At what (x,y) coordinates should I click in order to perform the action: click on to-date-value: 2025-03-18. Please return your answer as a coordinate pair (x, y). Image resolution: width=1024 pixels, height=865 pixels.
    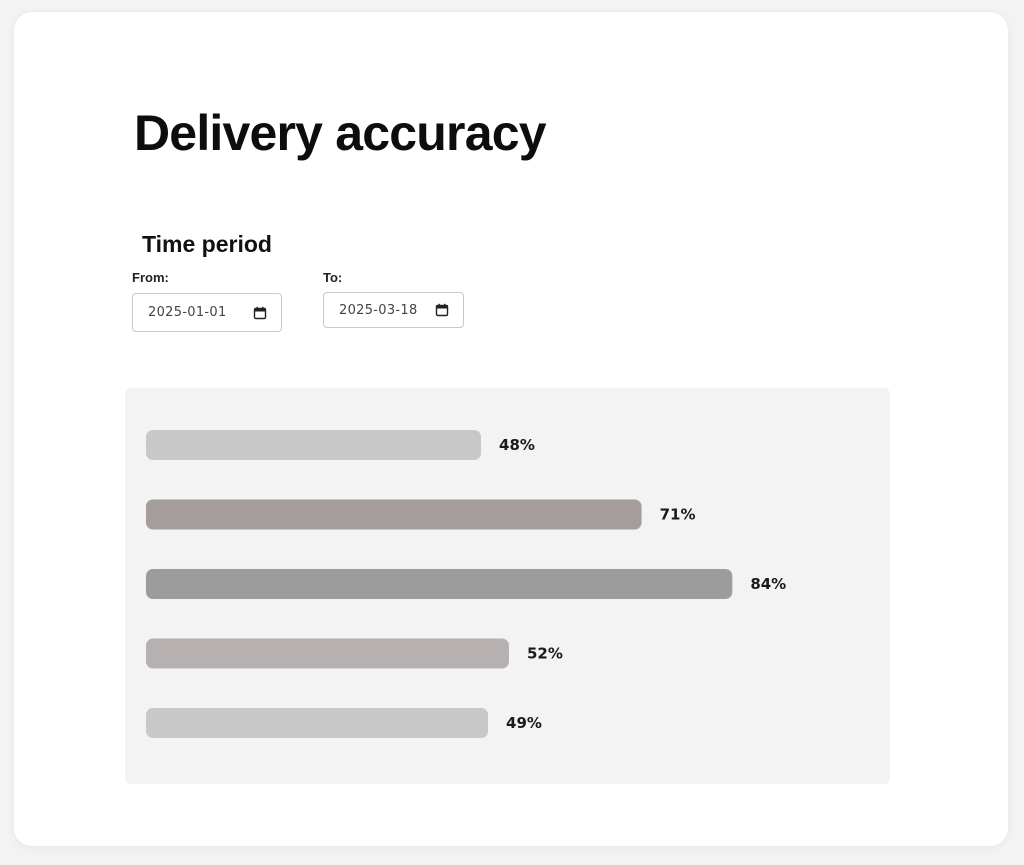
    Looking at the image, I should click on (378, 310).